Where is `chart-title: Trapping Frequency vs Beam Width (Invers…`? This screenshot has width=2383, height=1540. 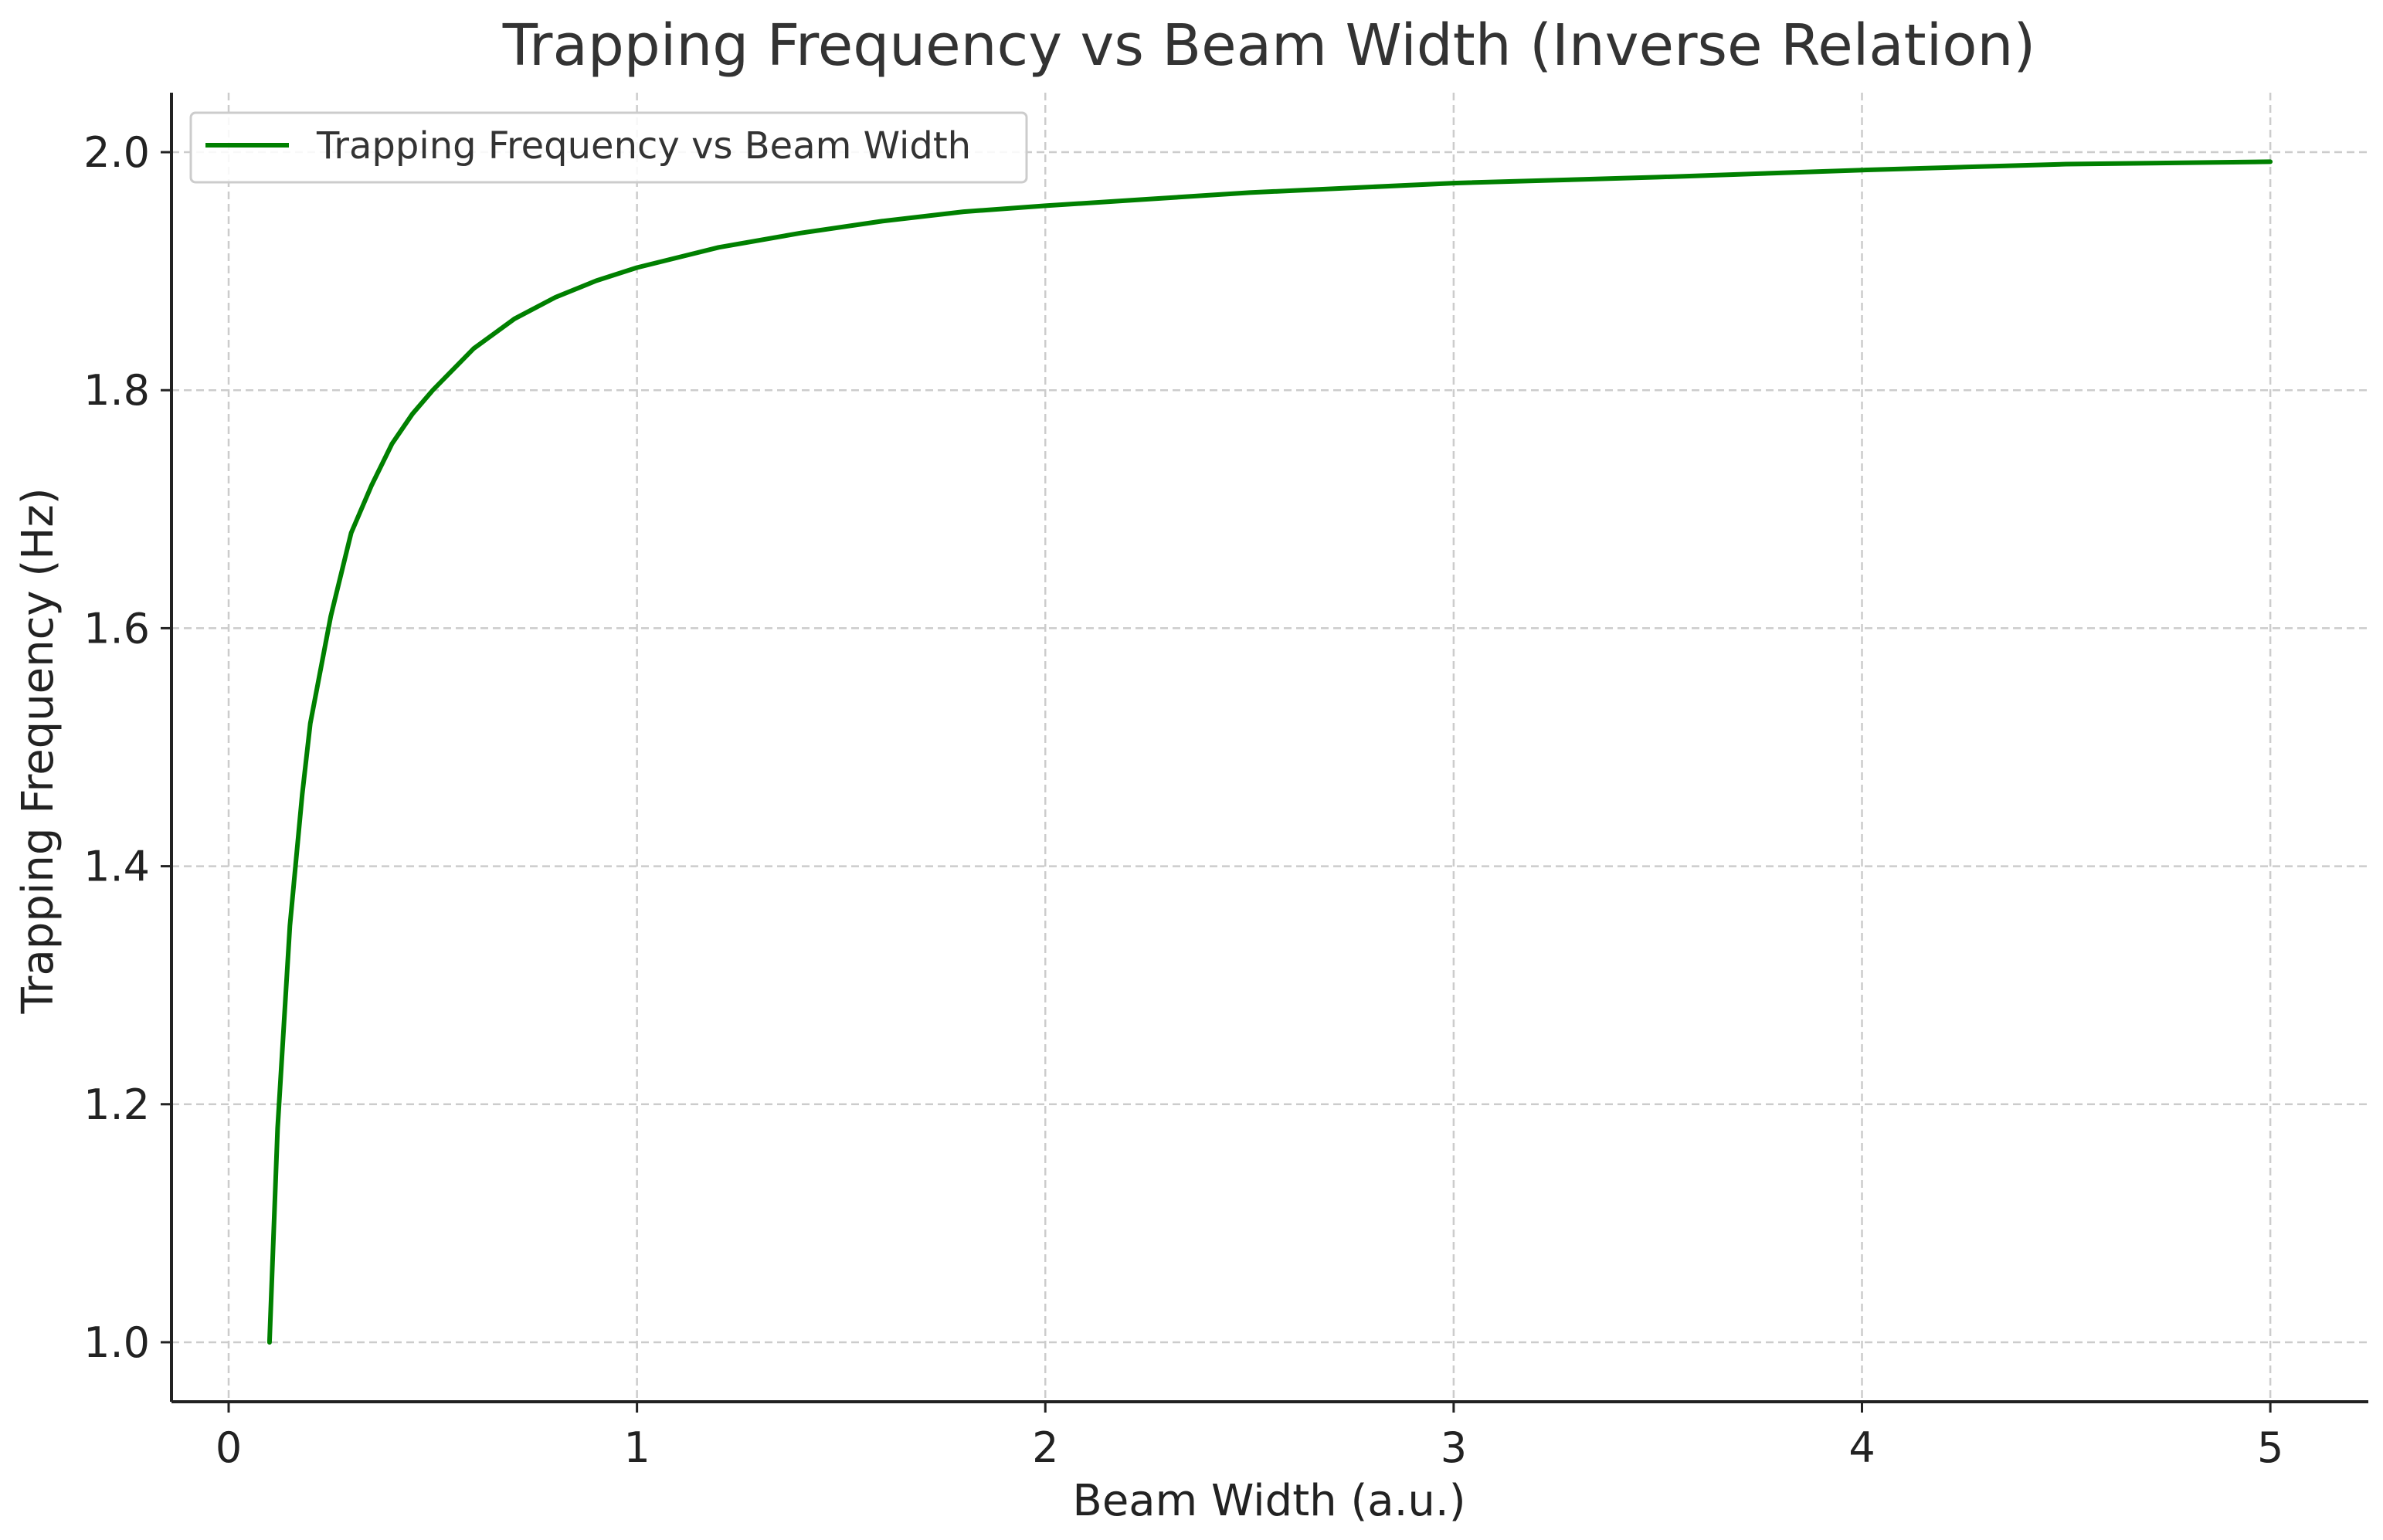 chart-title: Trapping Frequency vs Beam Width (Invers… is located at coordinates (1269, 45).